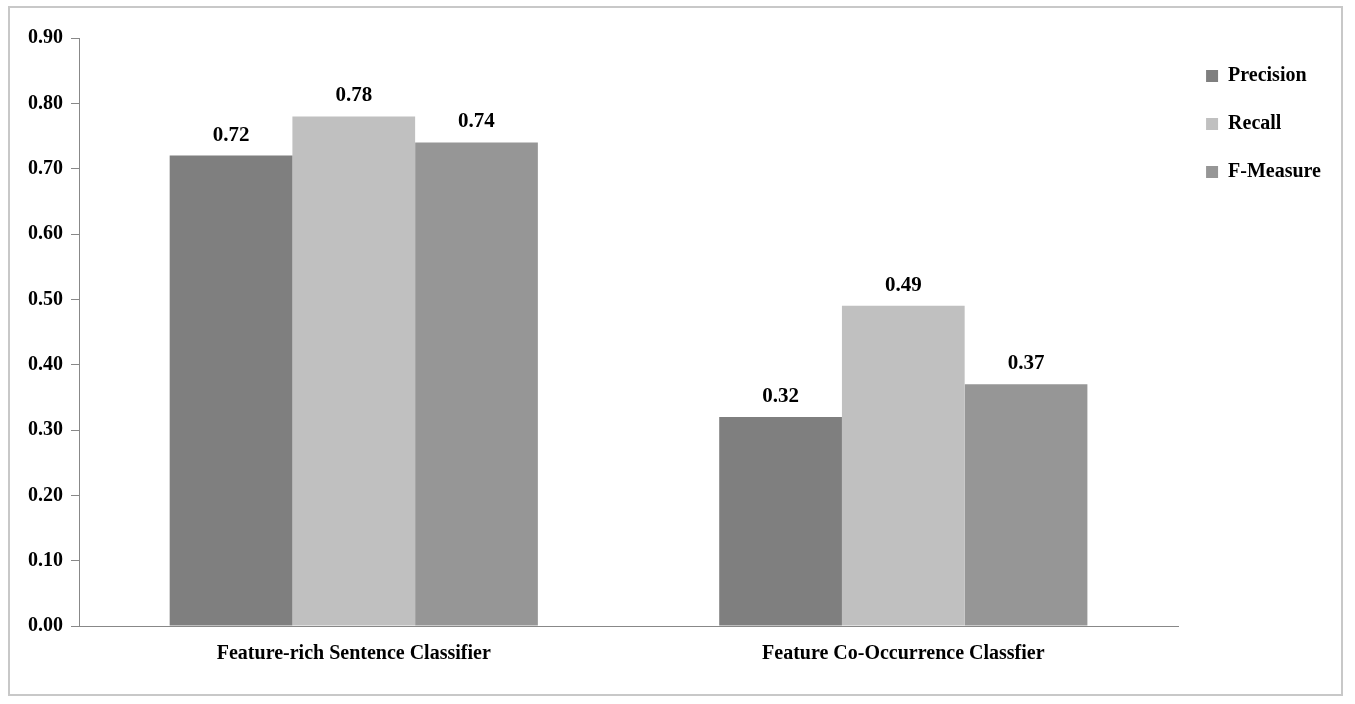  Describe the element at coordinates (1255, 122) in the screenshot. I see `legend-label: Recall` at that location.